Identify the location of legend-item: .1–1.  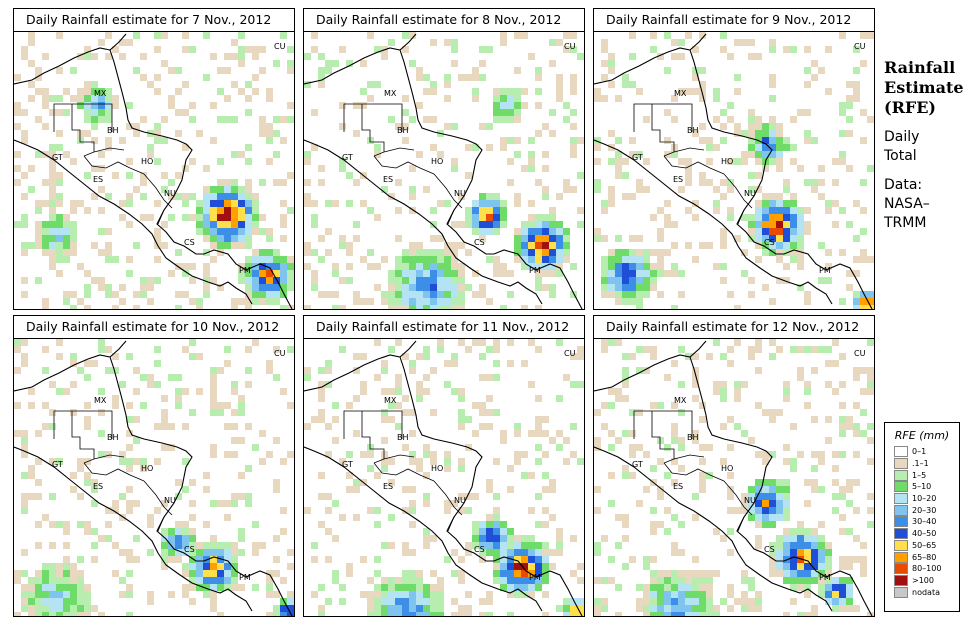
(926, 464).